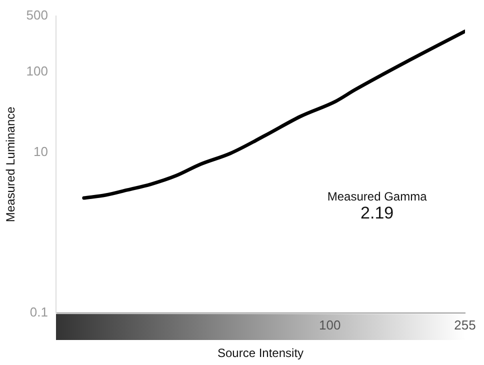 This screenshot has height=365, width=484. What do you see at coordinates (41, 151) in the screenshot?
I see `y-tick-label: 10` at bounding box center [41, 151].